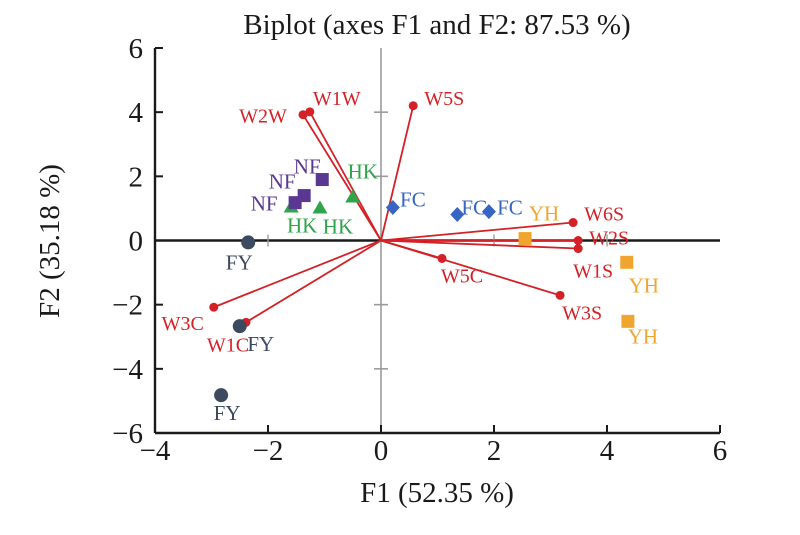 The height and width of the screenshot is (535, 800). What do you see at coordinates (582, 313) in the screenshot?
I see `vector-label-W3S: W3S` at bounding box center [582, 313].